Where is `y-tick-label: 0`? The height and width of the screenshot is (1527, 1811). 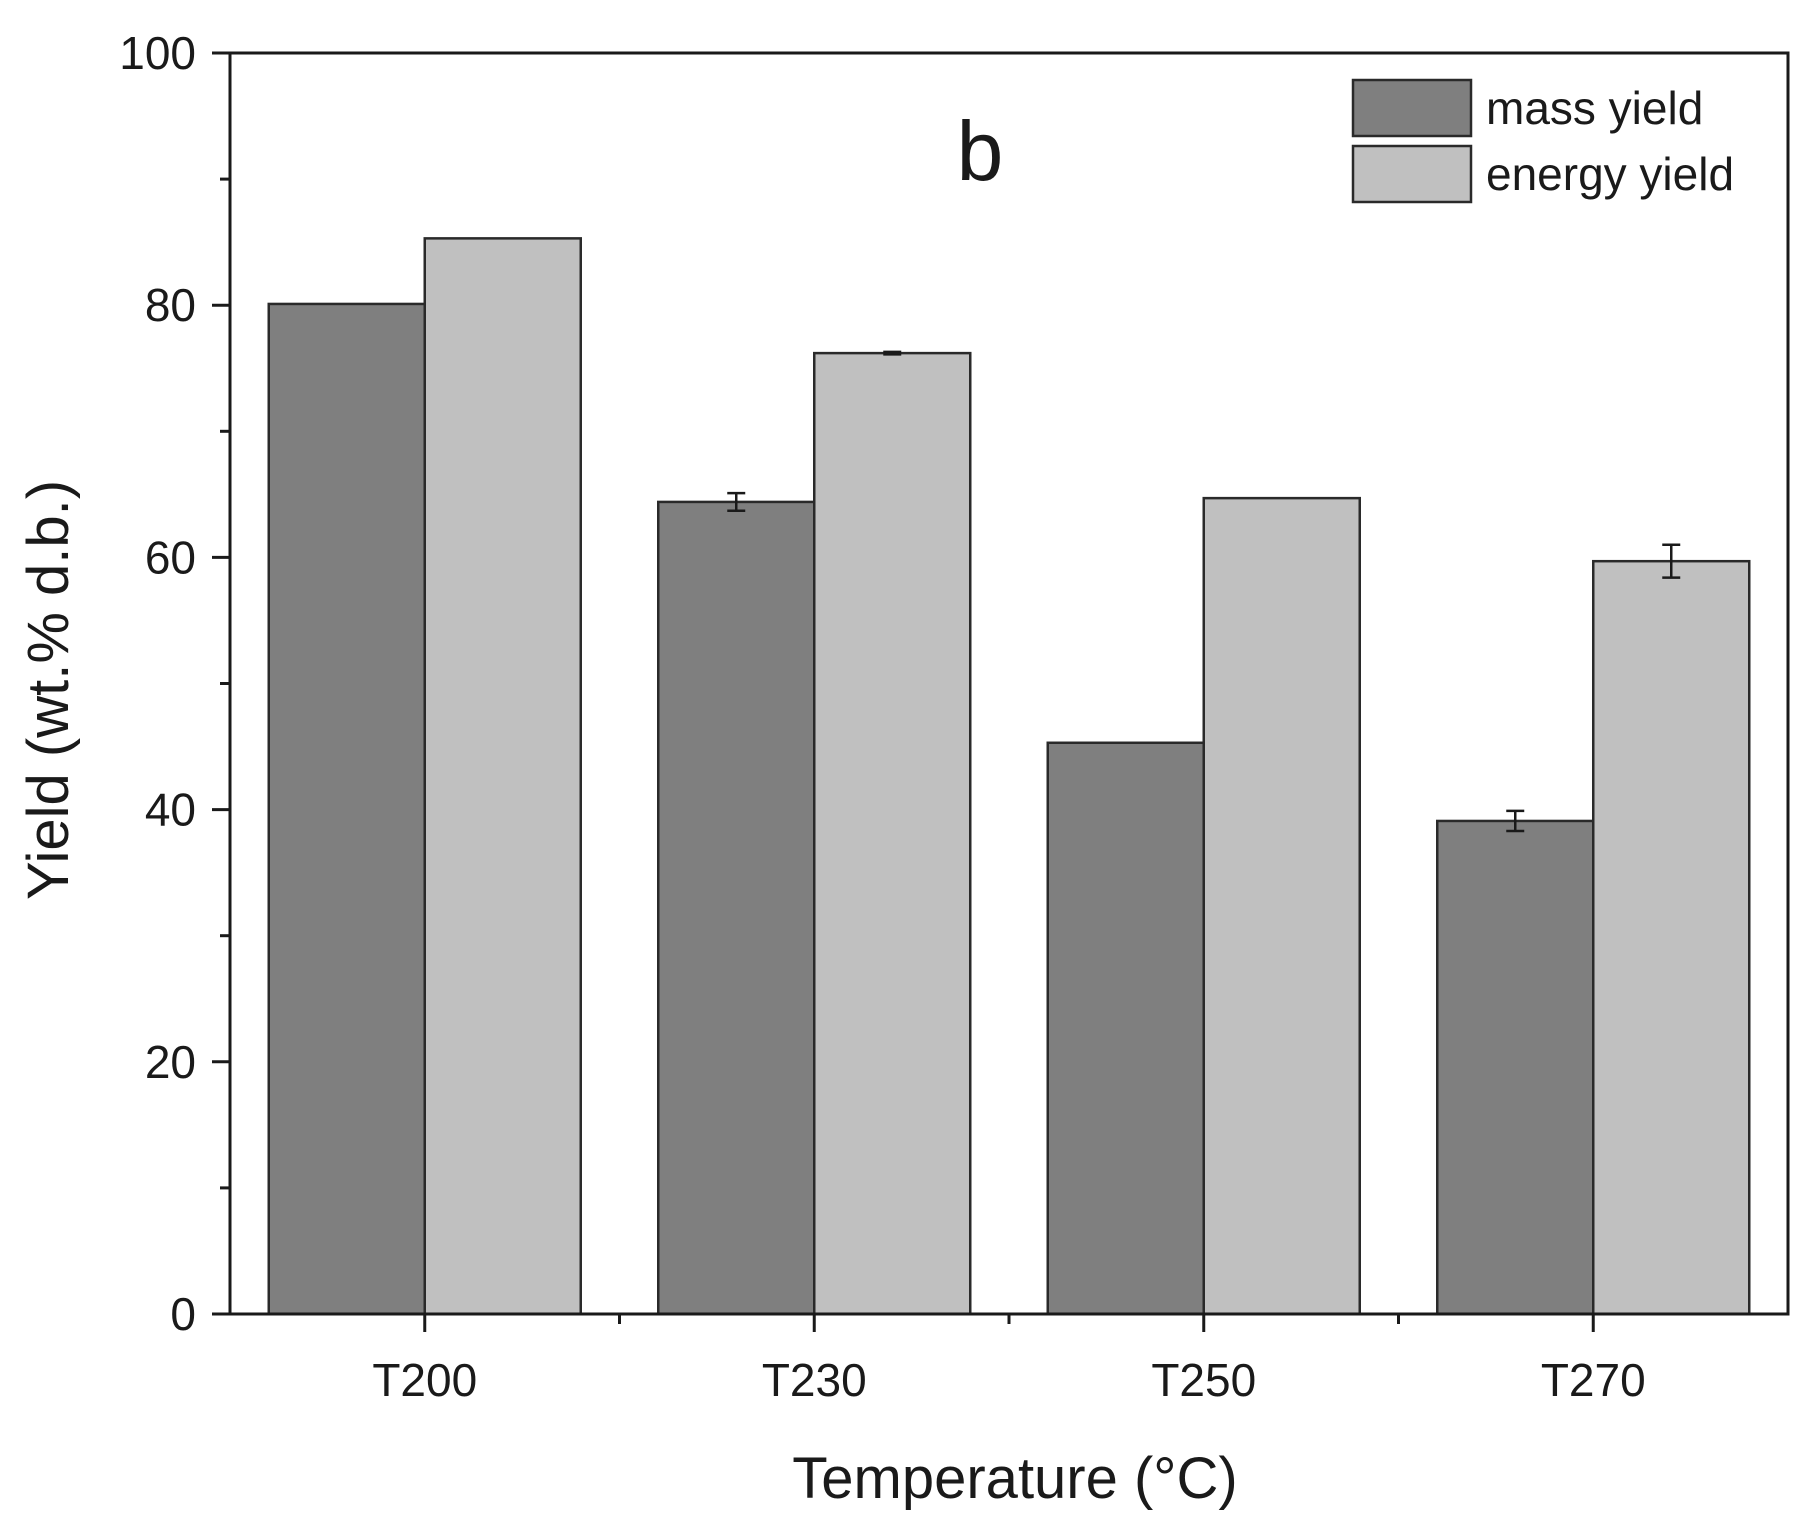
y-tick-label: 0 is located at coordinates (183, 1314).